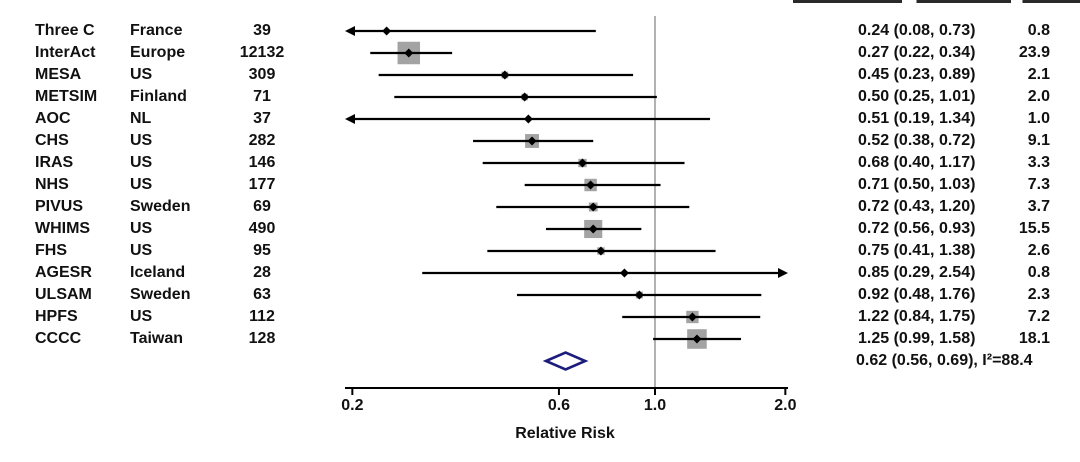  What do you see at coordinates (262, 206) in the screenshot?
I see `sample-size-label: 69` at bounding box center [262, 206].